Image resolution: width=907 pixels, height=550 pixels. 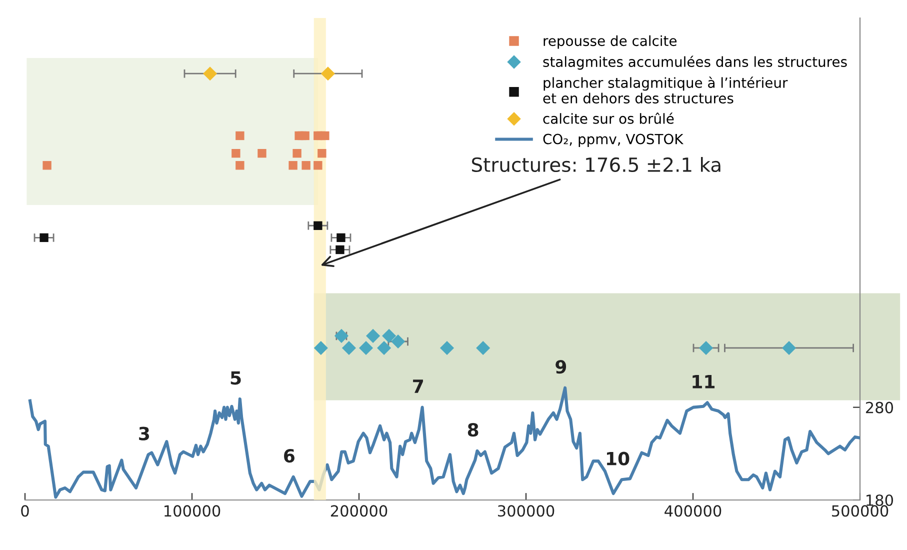 I want to click on x-tick-label: 300000, so click(x=526, y=511).